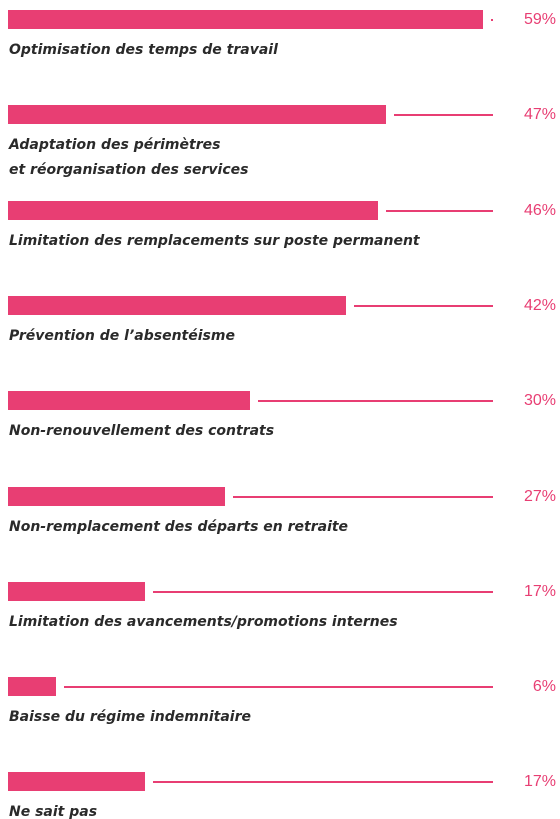 This screenshot has width=560, height=819. I want to click on category-label: Non-remplacement des départs en retraite, so click(179, 526).